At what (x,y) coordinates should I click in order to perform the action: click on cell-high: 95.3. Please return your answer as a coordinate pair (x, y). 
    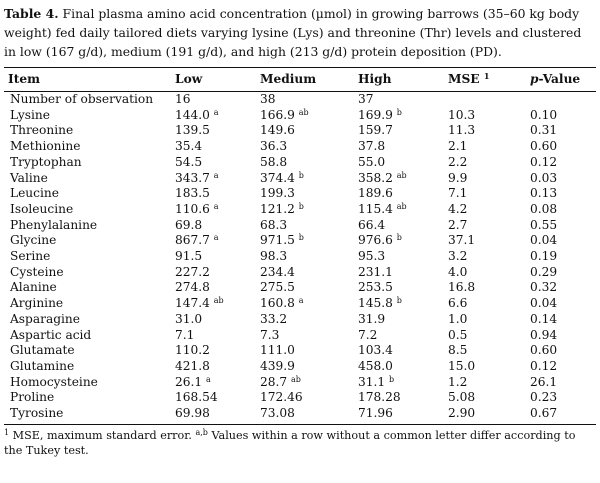
    Looking at the image, I should click on (399, 257).